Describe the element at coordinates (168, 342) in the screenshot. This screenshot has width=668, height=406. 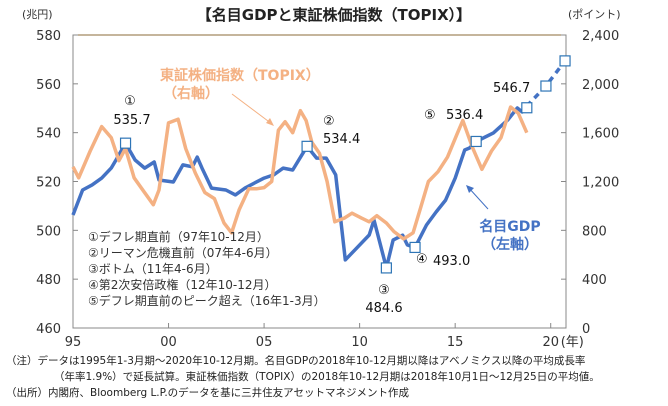
I see `x-axis-tick-label: 00` at that location.